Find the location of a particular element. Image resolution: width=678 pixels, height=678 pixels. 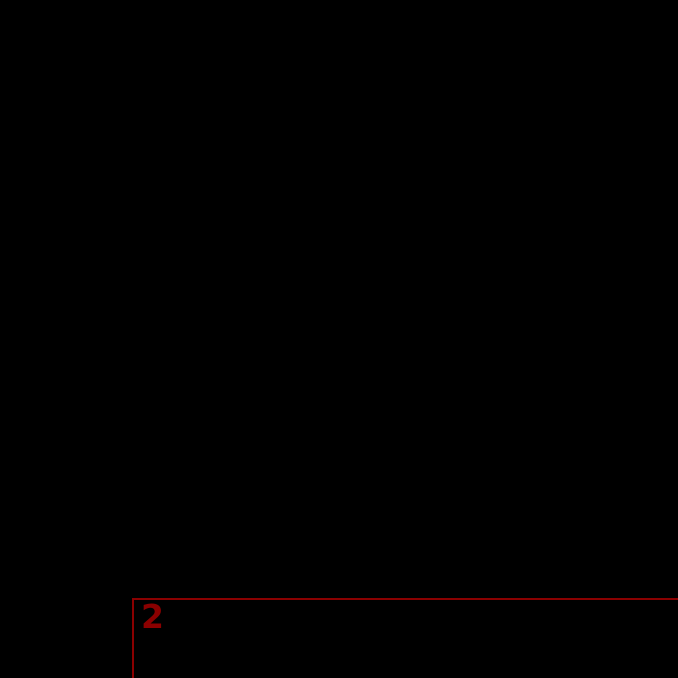

annotation-bounding-box: 2 is located at coordinates (405, 638).